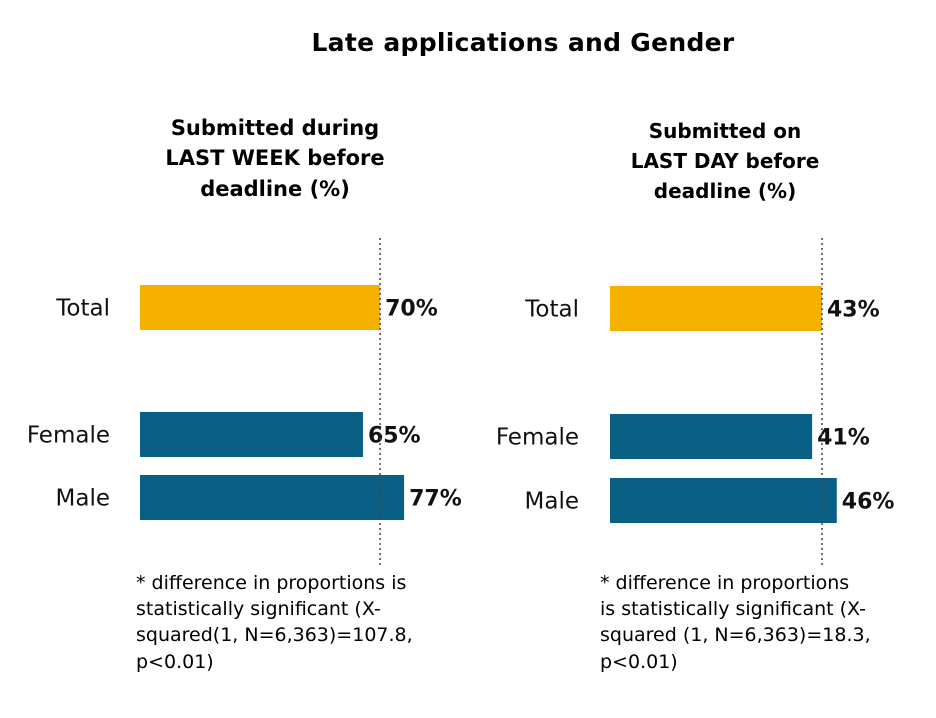  Describe the element at coordinates (274, 635) in the screenshot. I see `panel-1-note-line-3: squared(1, N=6,363)=107.8,` at that location.